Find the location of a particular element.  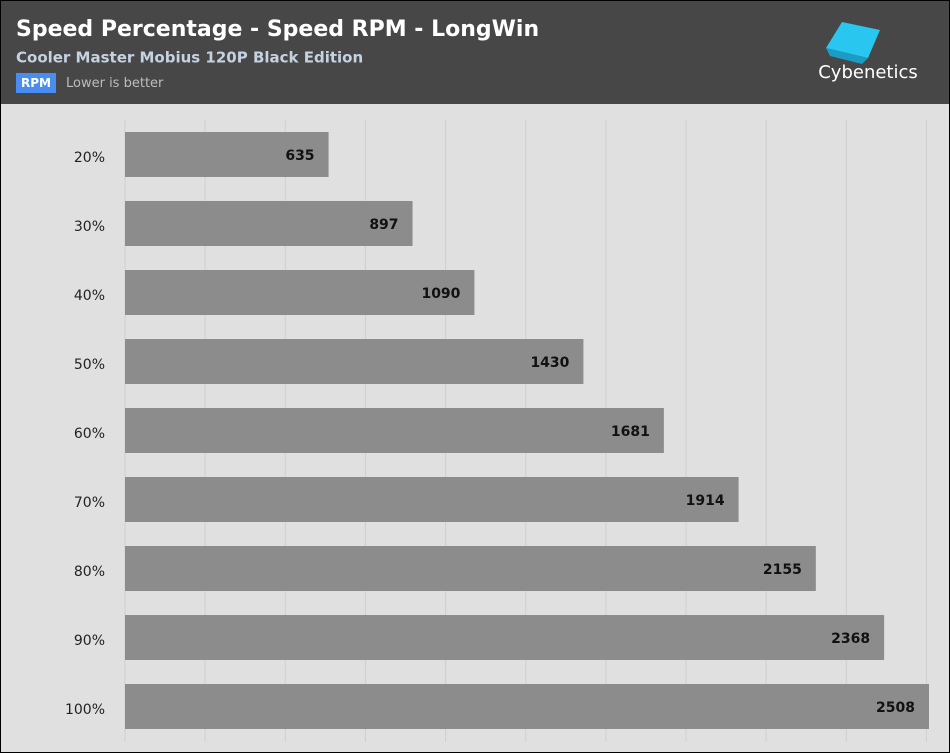

value-label: 1914 is located at coordinates (705, 501).